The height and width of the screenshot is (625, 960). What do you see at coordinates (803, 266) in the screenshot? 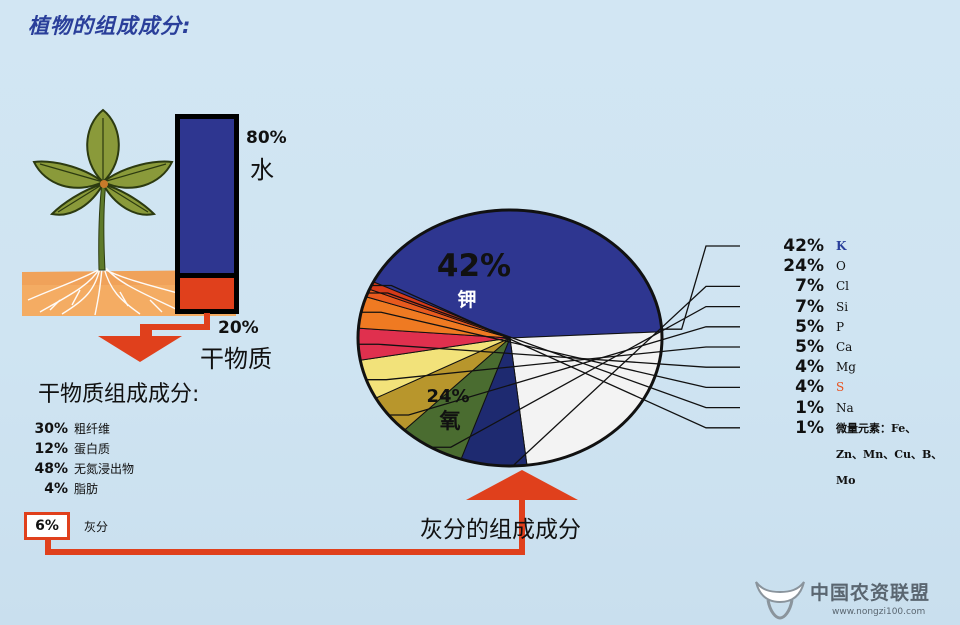
I see `legend-value: 24%` at bounding box center [803, 266].